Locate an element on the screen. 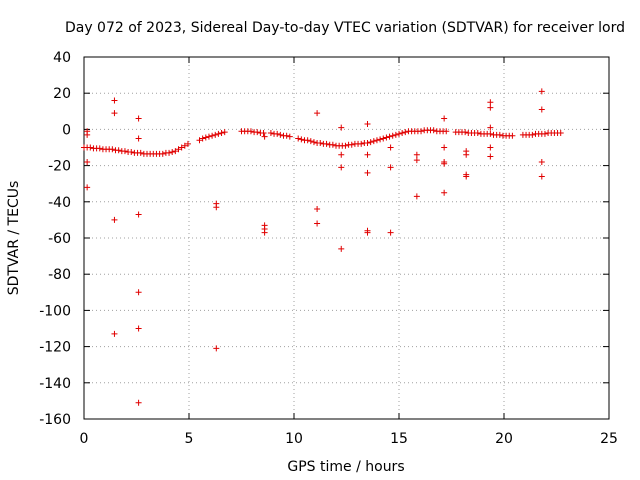 This screenshot has width=640, height=480. y-tick-label: -100 is located at coordinates (55, 311).